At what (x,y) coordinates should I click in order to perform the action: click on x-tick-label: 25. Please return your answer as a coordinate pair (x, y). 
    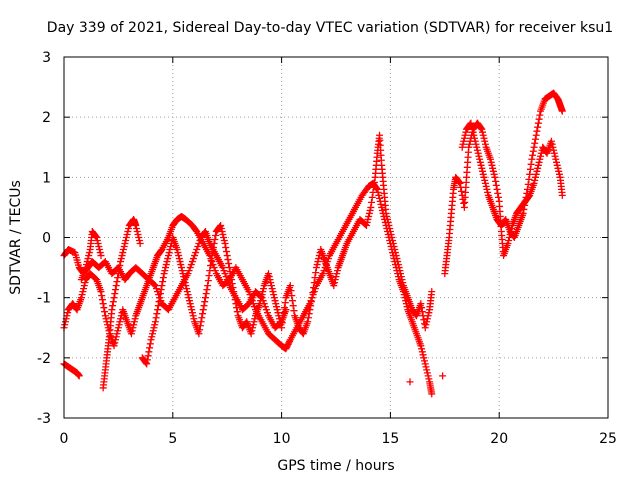
    Looking at the image, I should click on (608, 439).